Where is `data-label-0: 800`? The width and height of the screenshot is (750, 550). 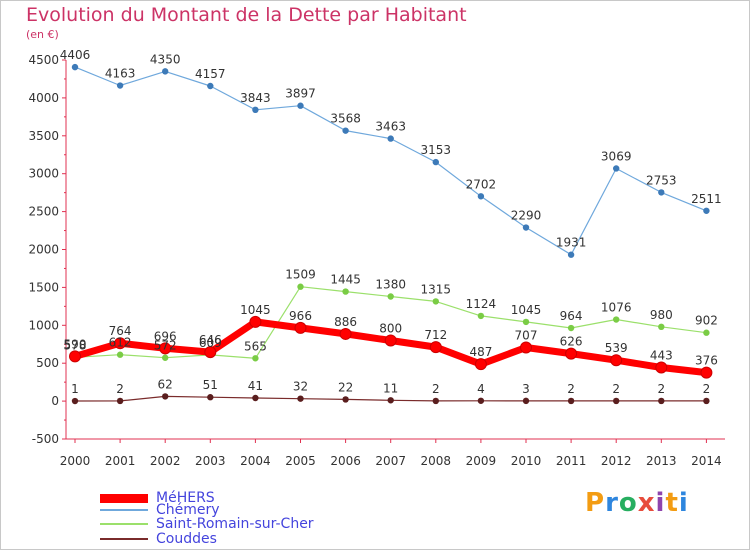 data-label-0: 800 is located at coordinates (390, 328).